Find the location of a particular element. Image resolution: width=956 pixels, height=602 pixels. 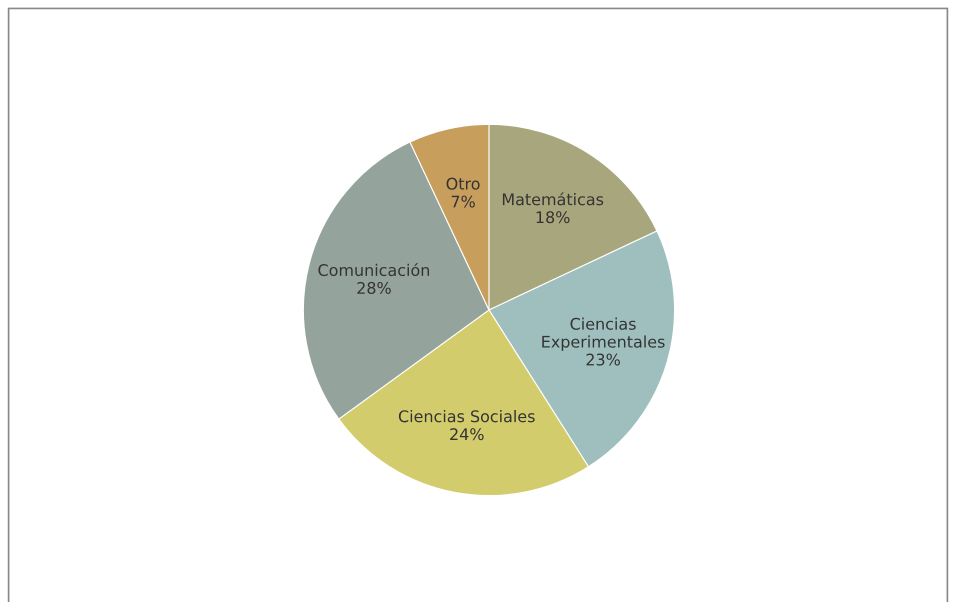

slice-label: Otro is located at coordinates (463, 184).